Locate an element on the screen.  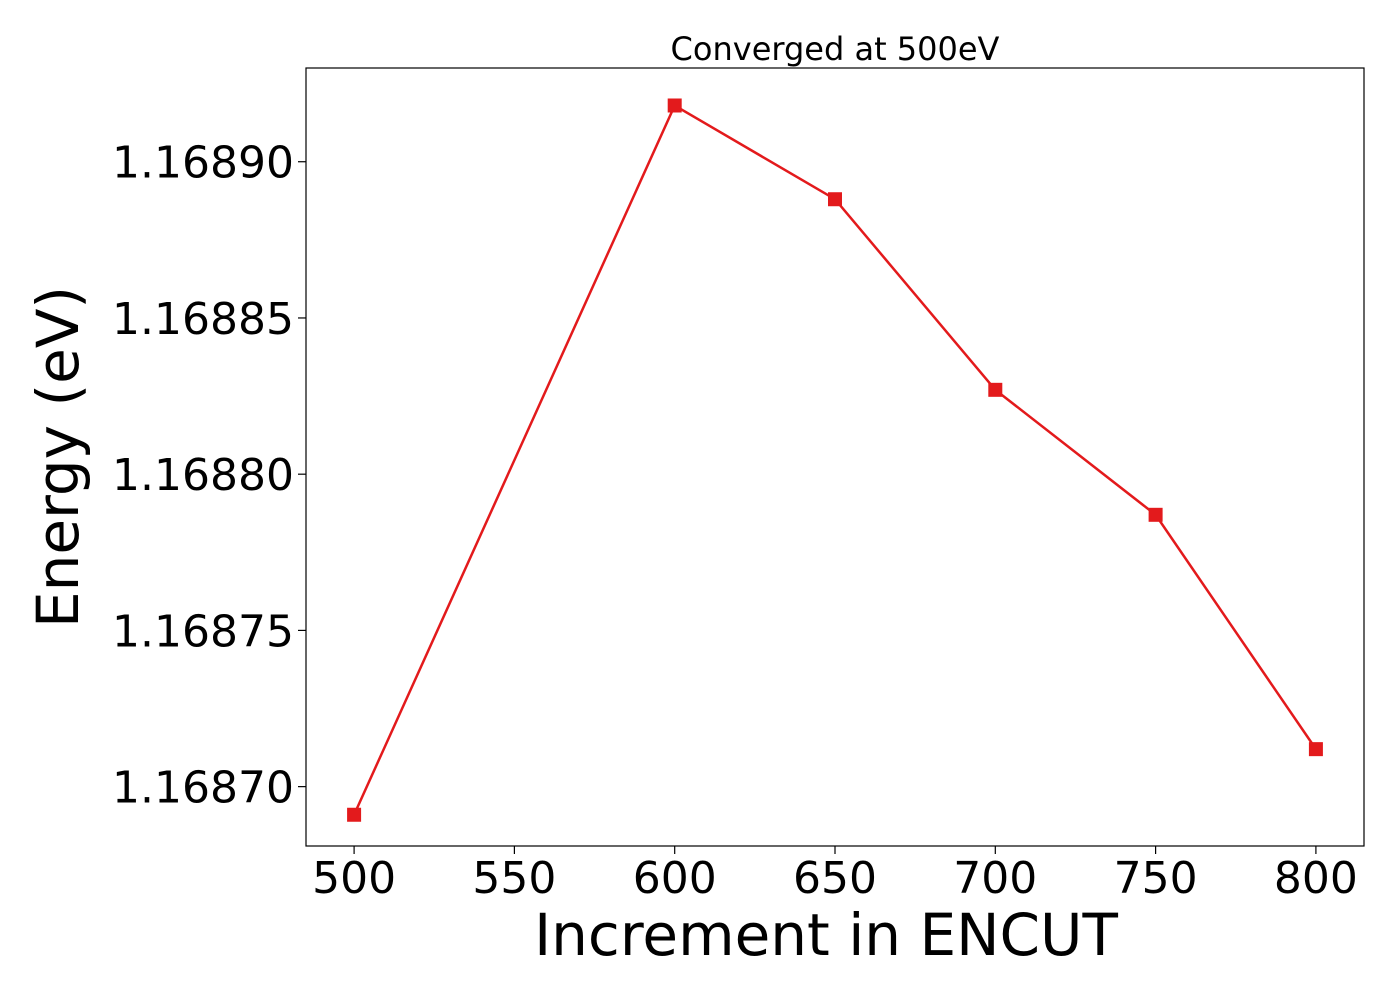
x-axis: 500 550 600 650 700 750 800 is located at coordinates (835, 875).